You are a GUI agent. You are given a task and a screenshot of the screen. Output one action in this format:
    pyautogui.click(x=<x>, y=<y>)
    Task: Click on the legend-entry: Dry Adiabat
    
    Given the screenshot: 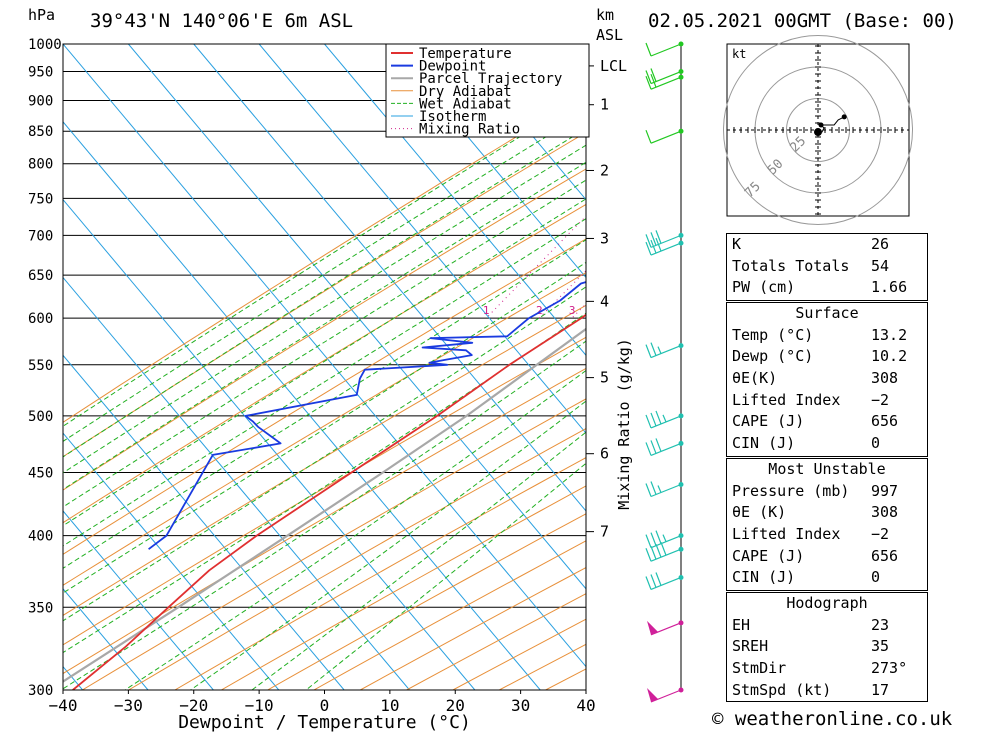 What is the action you would take?
    pyautogui.click(x=465, y=92)
    